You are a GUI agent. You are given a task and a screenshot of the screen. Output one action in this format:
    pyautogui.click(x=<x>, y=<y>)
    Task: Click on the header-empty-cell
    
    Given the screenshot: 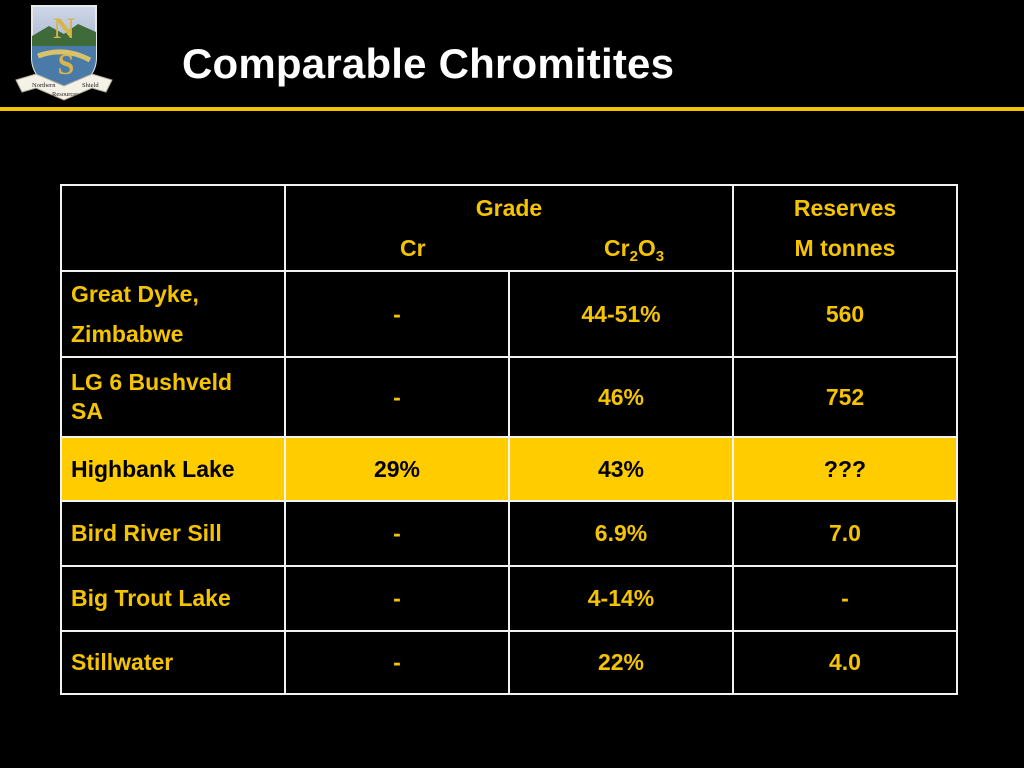 What is the action you would take?
    pyautogui.click(x=173, y=228)
    